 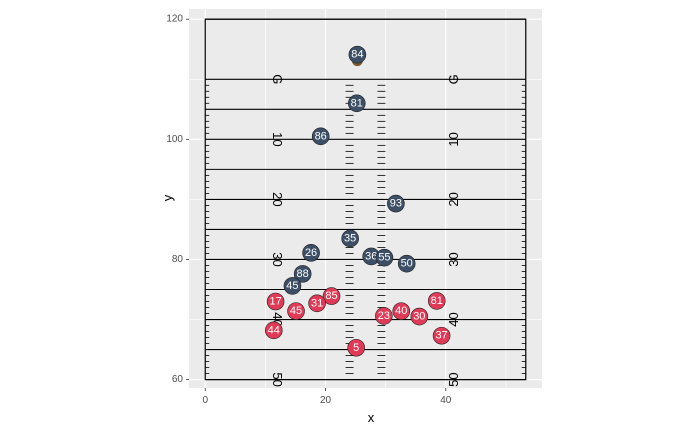 I want to click on player-defense-86: 86, so click(x=320, y=136).